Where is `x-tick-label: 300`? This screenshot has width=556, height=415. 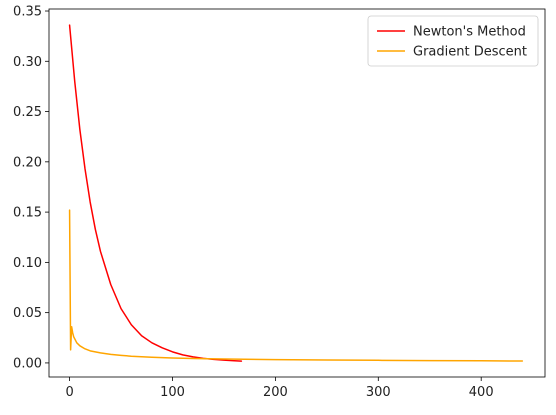
x-tick-label: 300 is located at coordinates (378, 392).